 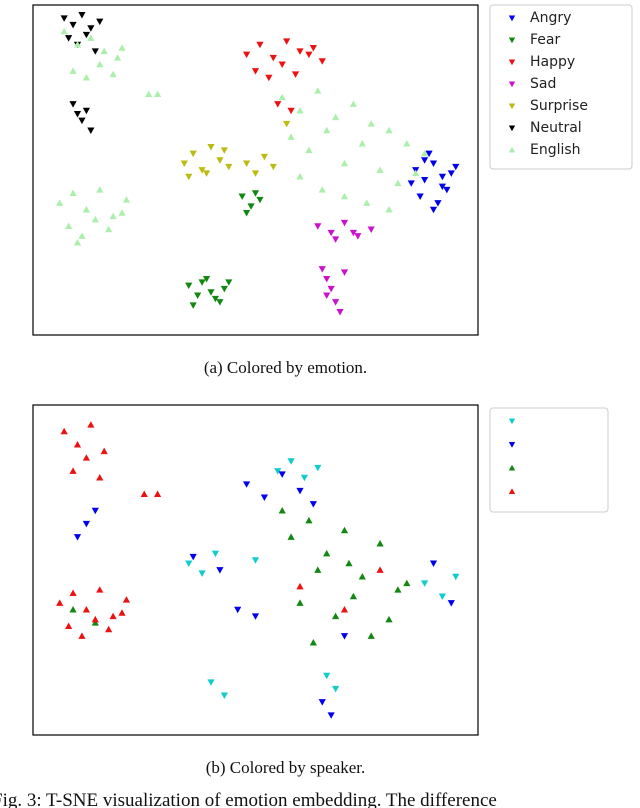 What do you see at coordinates (556, 128) in the screenshot?
I see `legend-label: Neutral` at bounding box center [556, 128].